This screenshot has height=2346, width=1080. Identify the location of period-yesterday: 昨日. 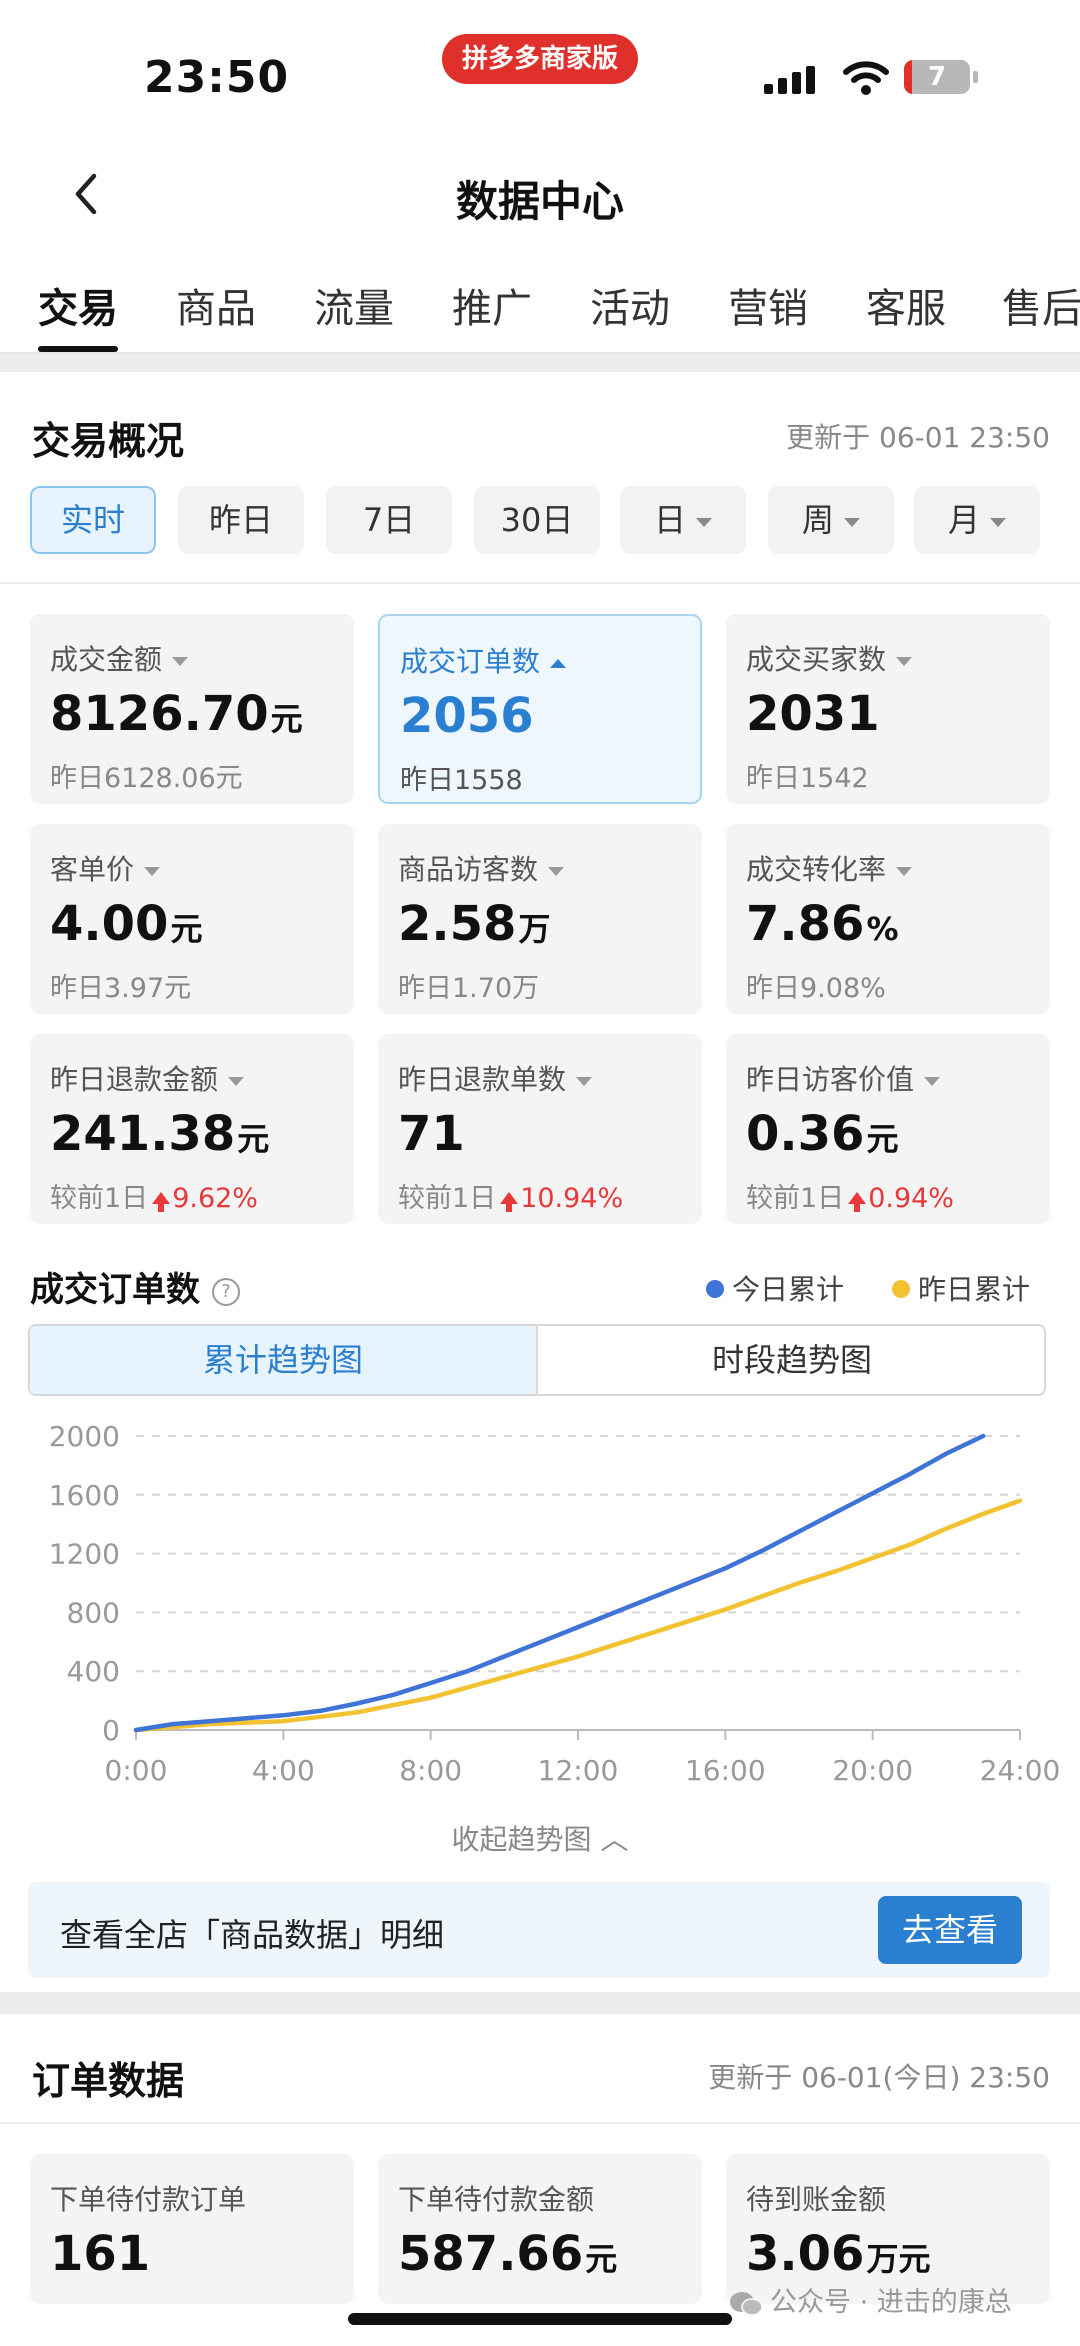
(241, 520).